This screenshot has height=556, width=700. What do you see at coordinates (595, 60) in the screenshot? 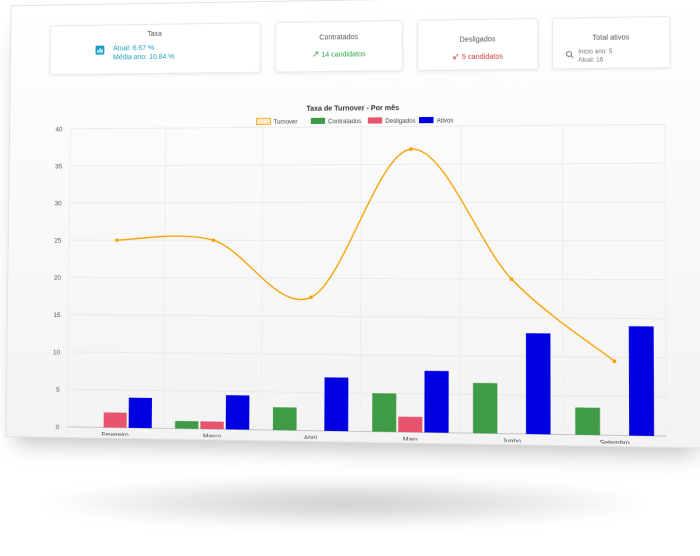
I see `atual-ativos: Atual: 16` at bounding box center [595, 60].